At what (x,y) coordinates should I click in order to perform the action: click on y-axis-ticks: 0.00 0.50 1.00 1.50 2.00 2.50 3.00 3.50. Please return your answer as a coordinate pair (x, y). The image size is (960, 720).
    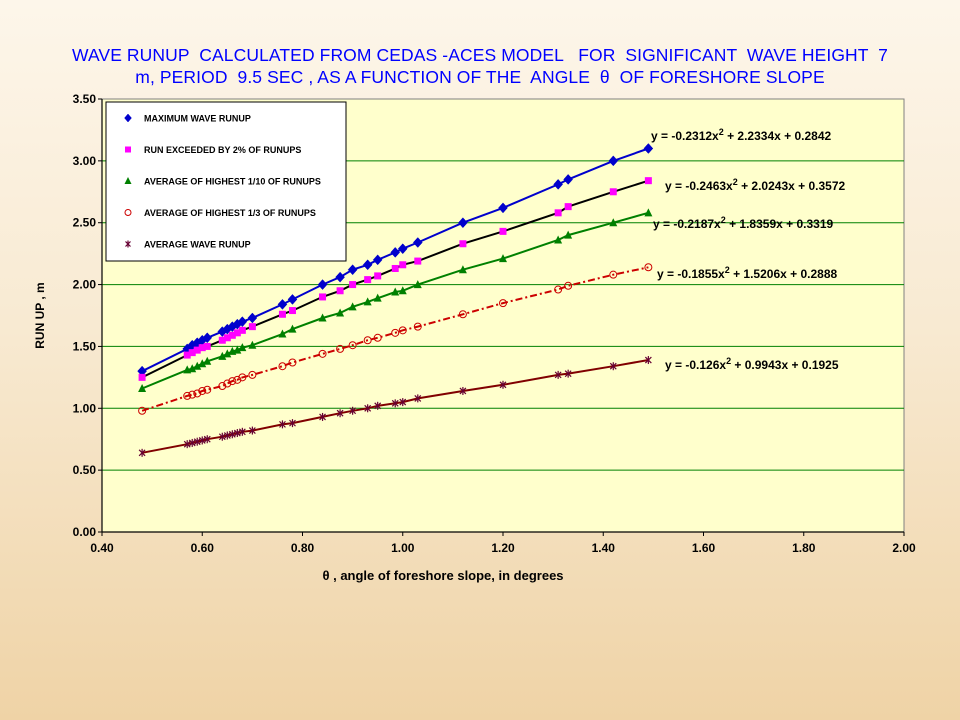
    Looking at the image, I should click on (87, 315).